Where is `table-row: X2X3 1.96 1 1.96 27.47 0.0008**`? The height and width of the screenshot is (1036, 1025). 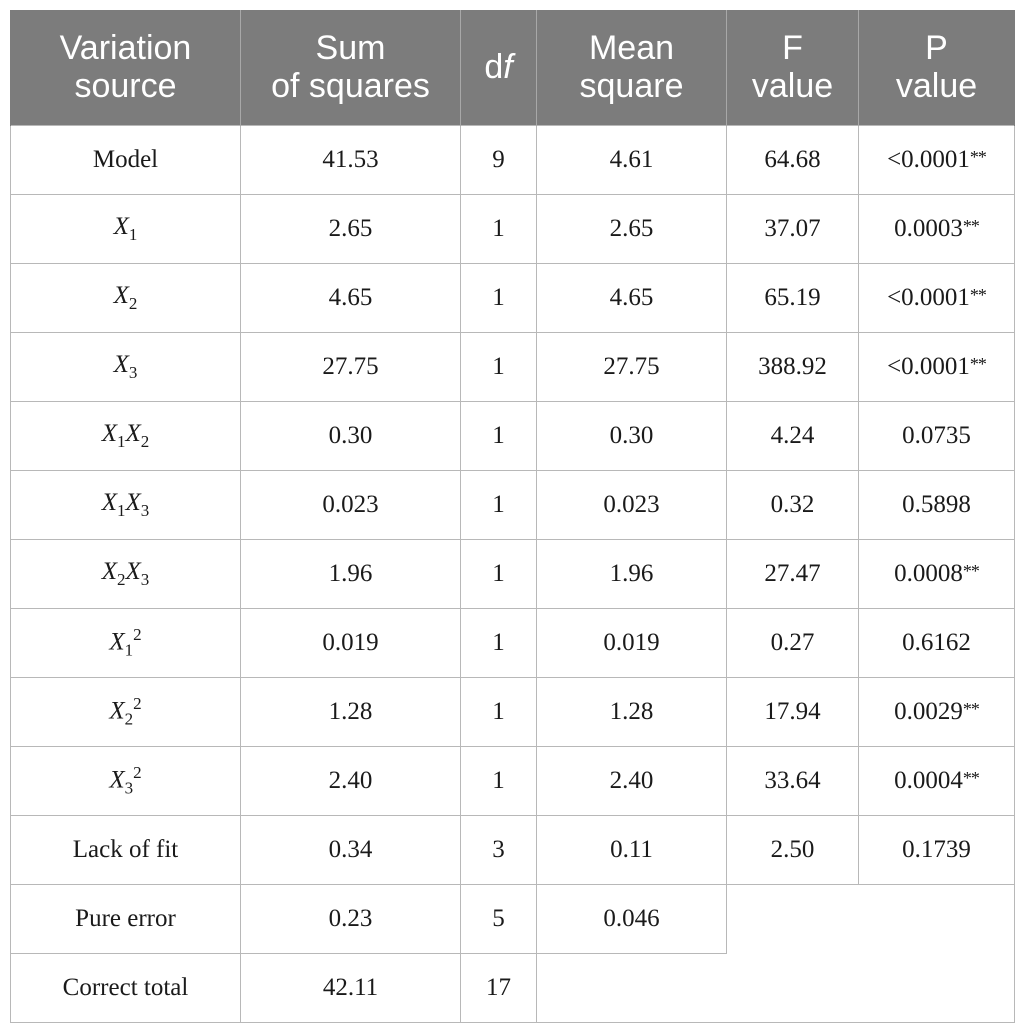
table-row: X2X3 1.96 1 1.96 27.47 0.0008** is located at coordinates (512, 573).